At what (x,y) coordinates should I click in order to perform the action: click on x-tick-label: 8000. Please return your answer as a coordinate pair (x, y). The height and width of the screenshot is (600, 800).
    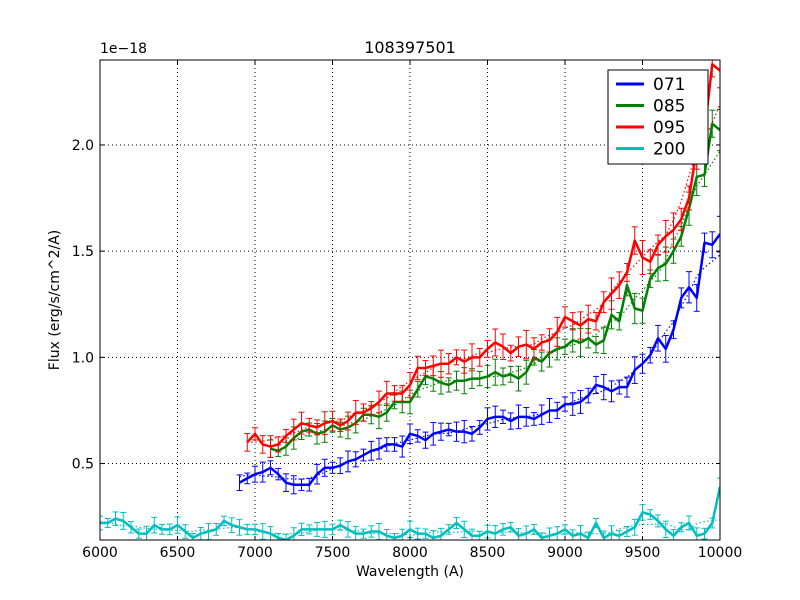
    Looking at the image, I should click on (410, 553).